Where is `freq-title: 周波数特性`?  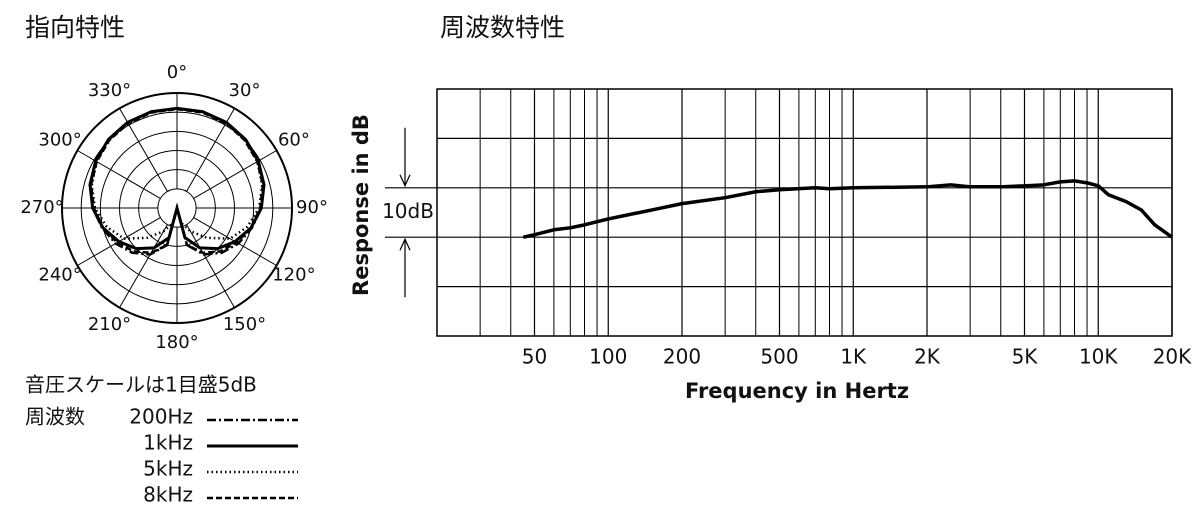
freq-title: 周波数特性 is located at coordinates (502, 27).